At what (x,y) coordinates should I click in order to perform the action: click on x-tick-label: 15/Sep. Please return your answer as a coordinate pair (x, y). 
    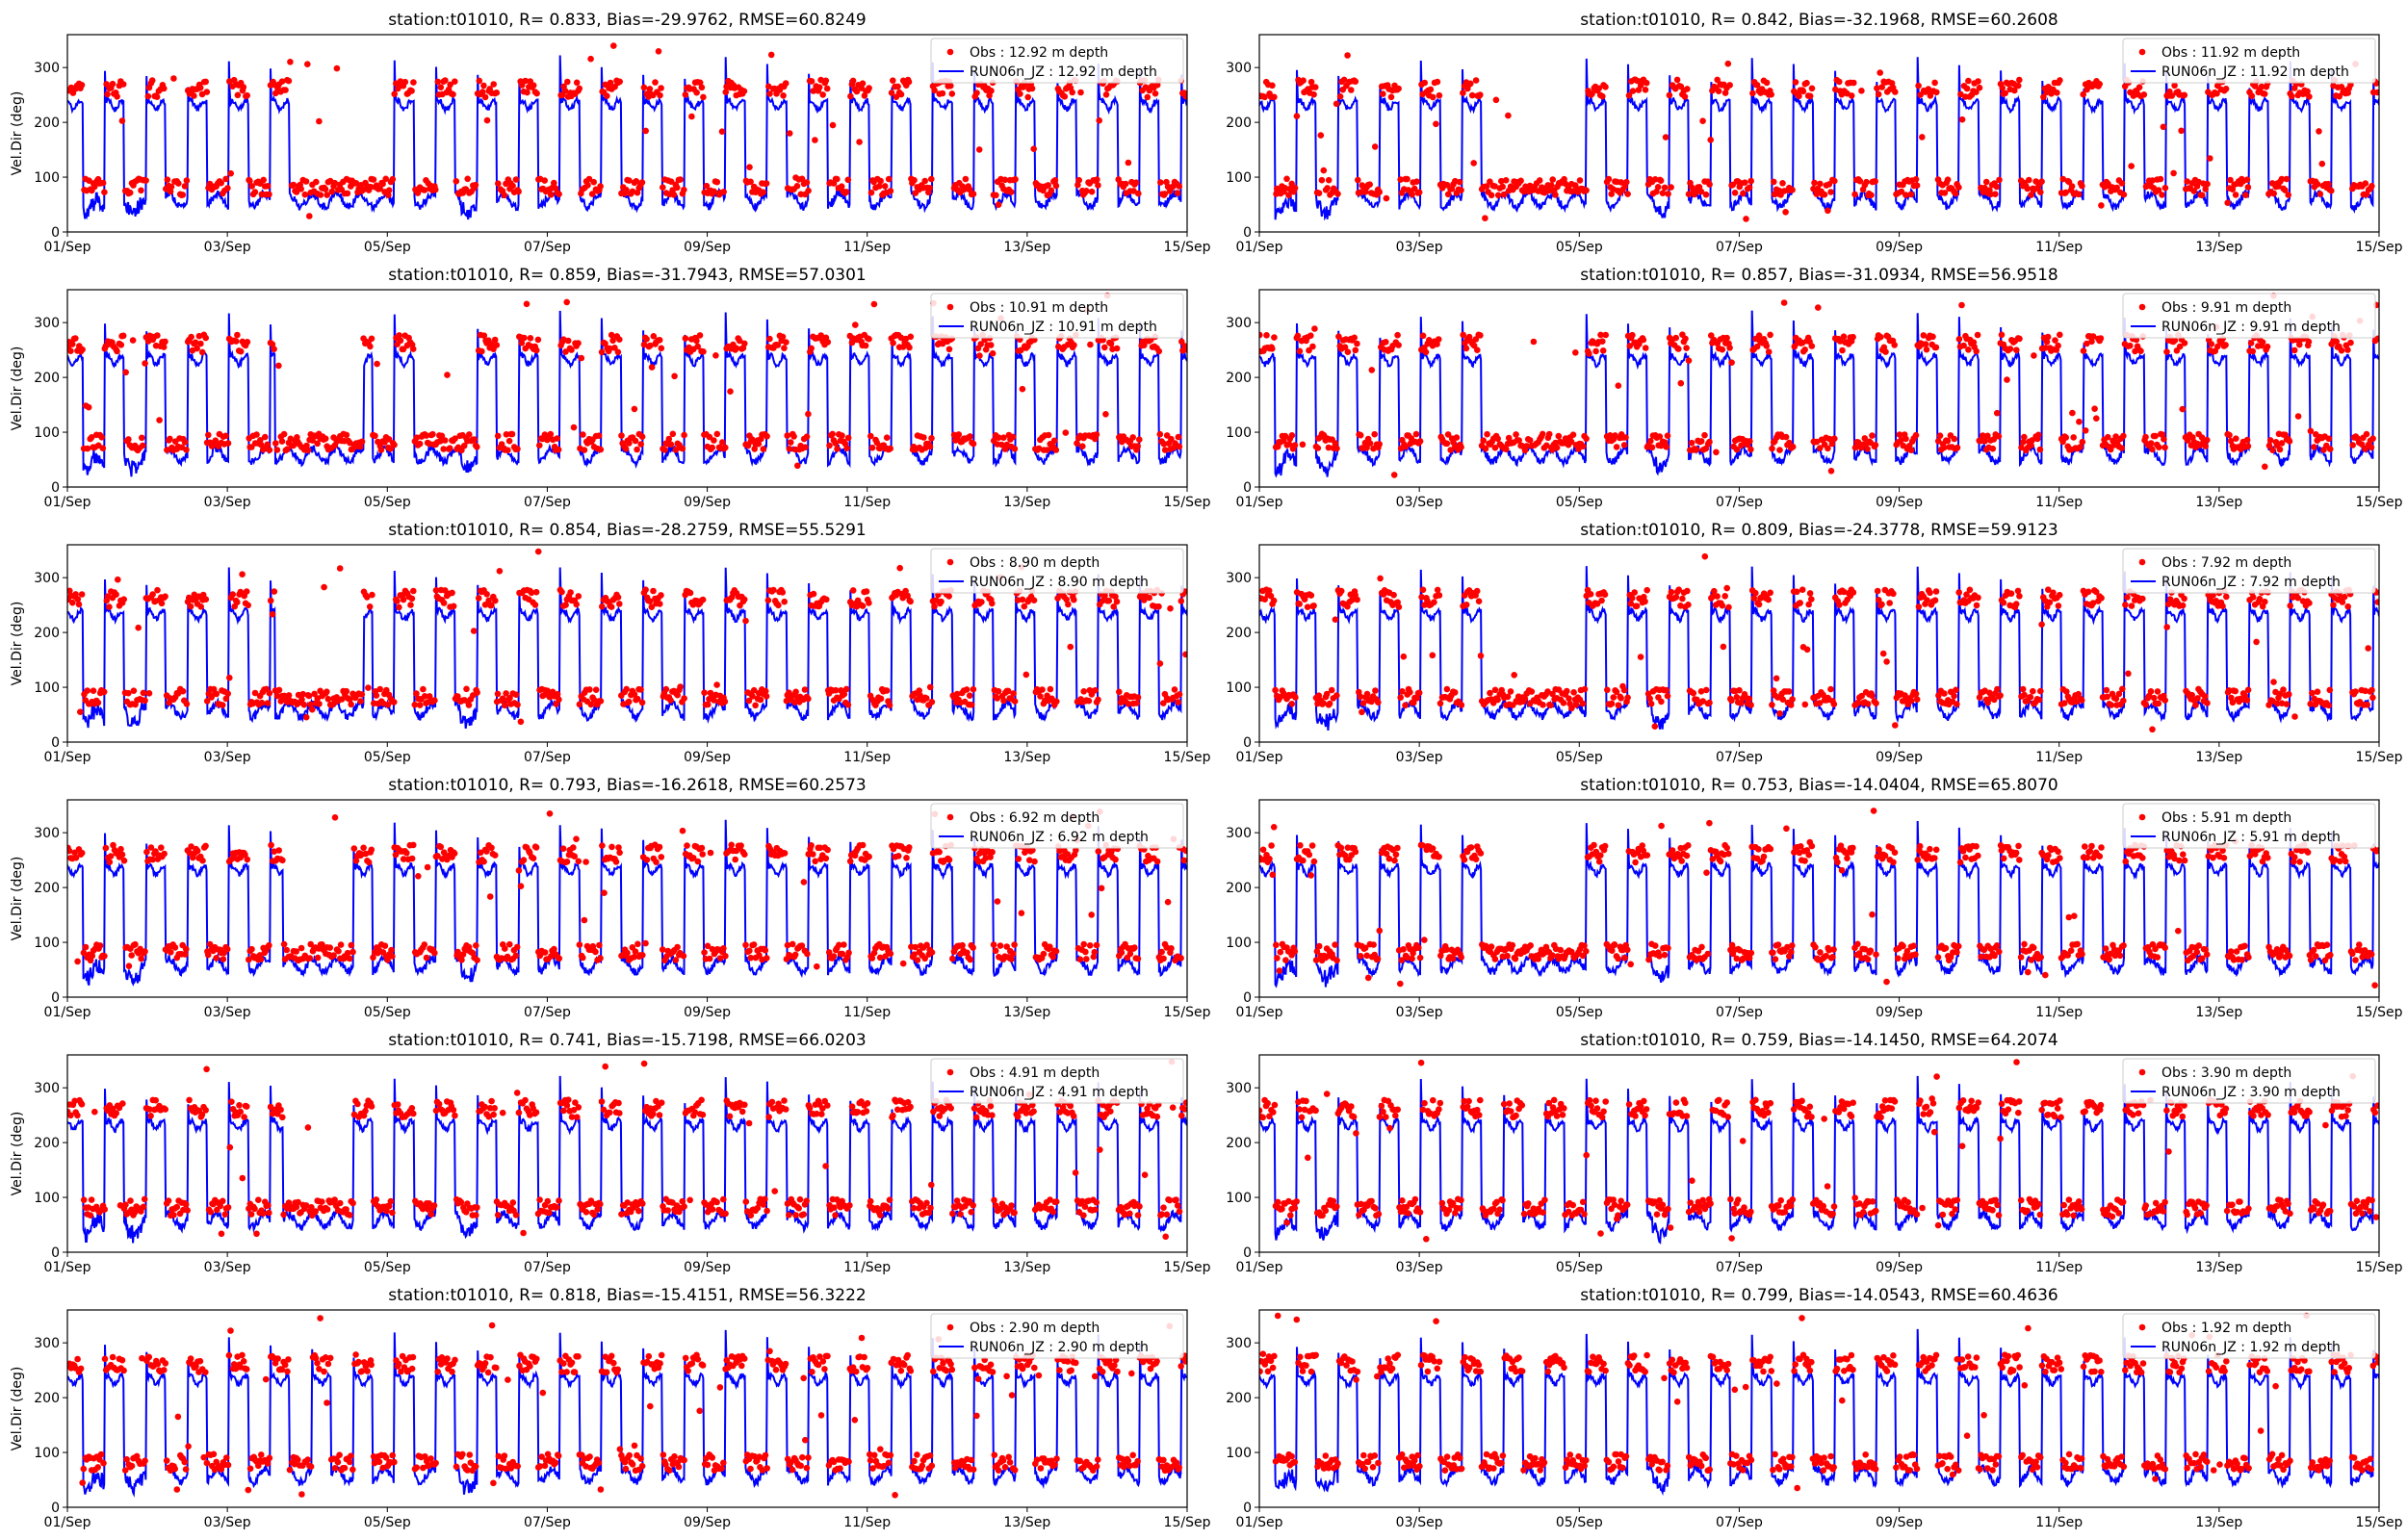
    Looking at the image, I should click on (2379, 757).